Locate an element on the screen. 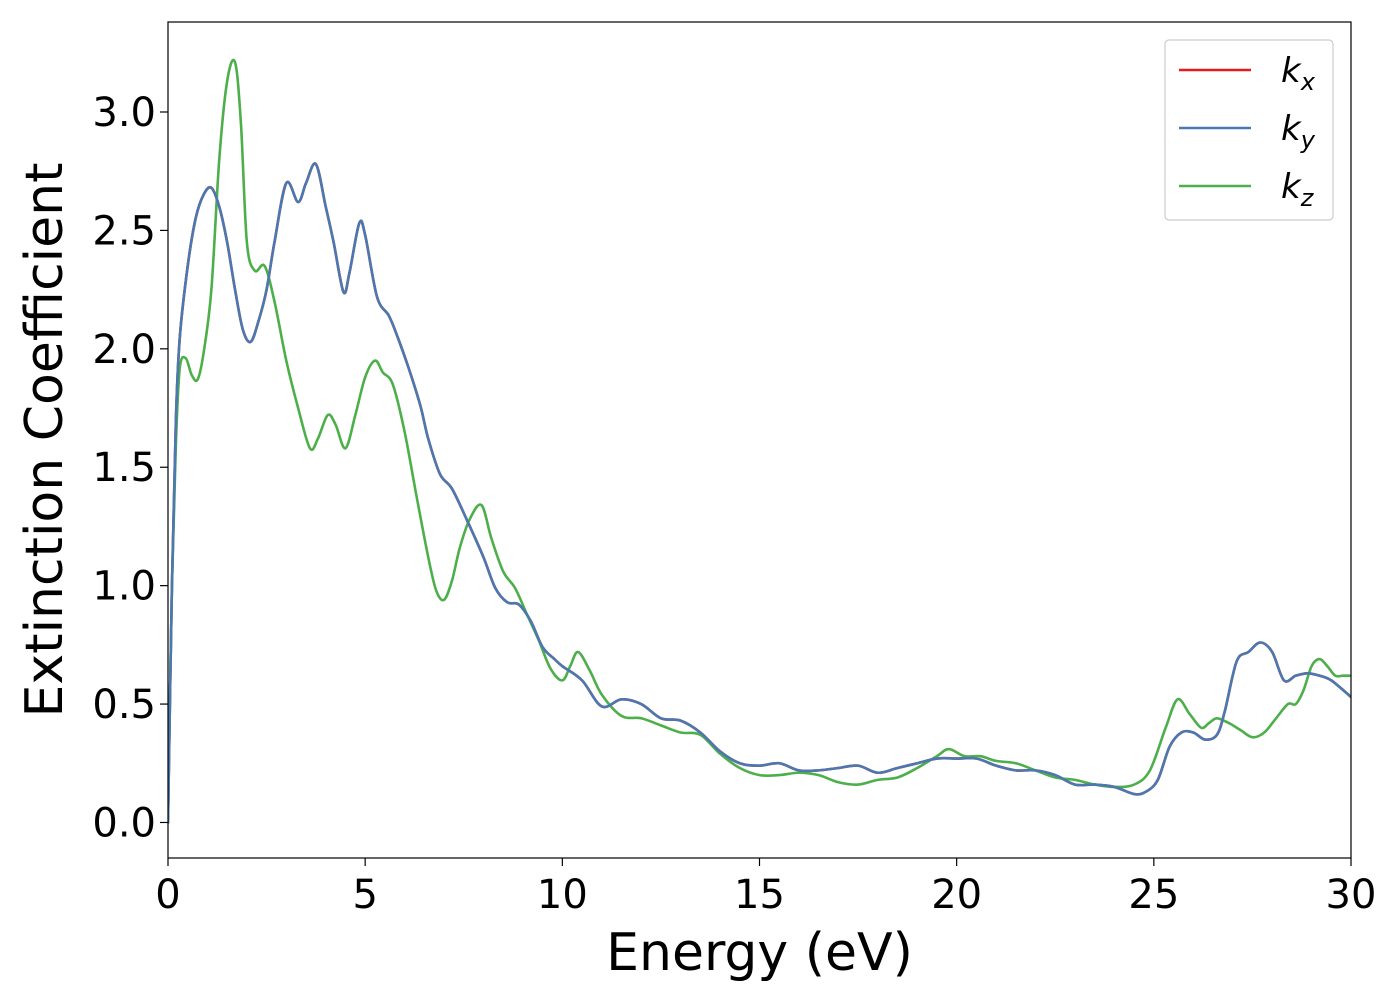 The width and height of the screenshot is (1400, 1000). y-tick-label: 0.0 is located at coordinates (124, 823).